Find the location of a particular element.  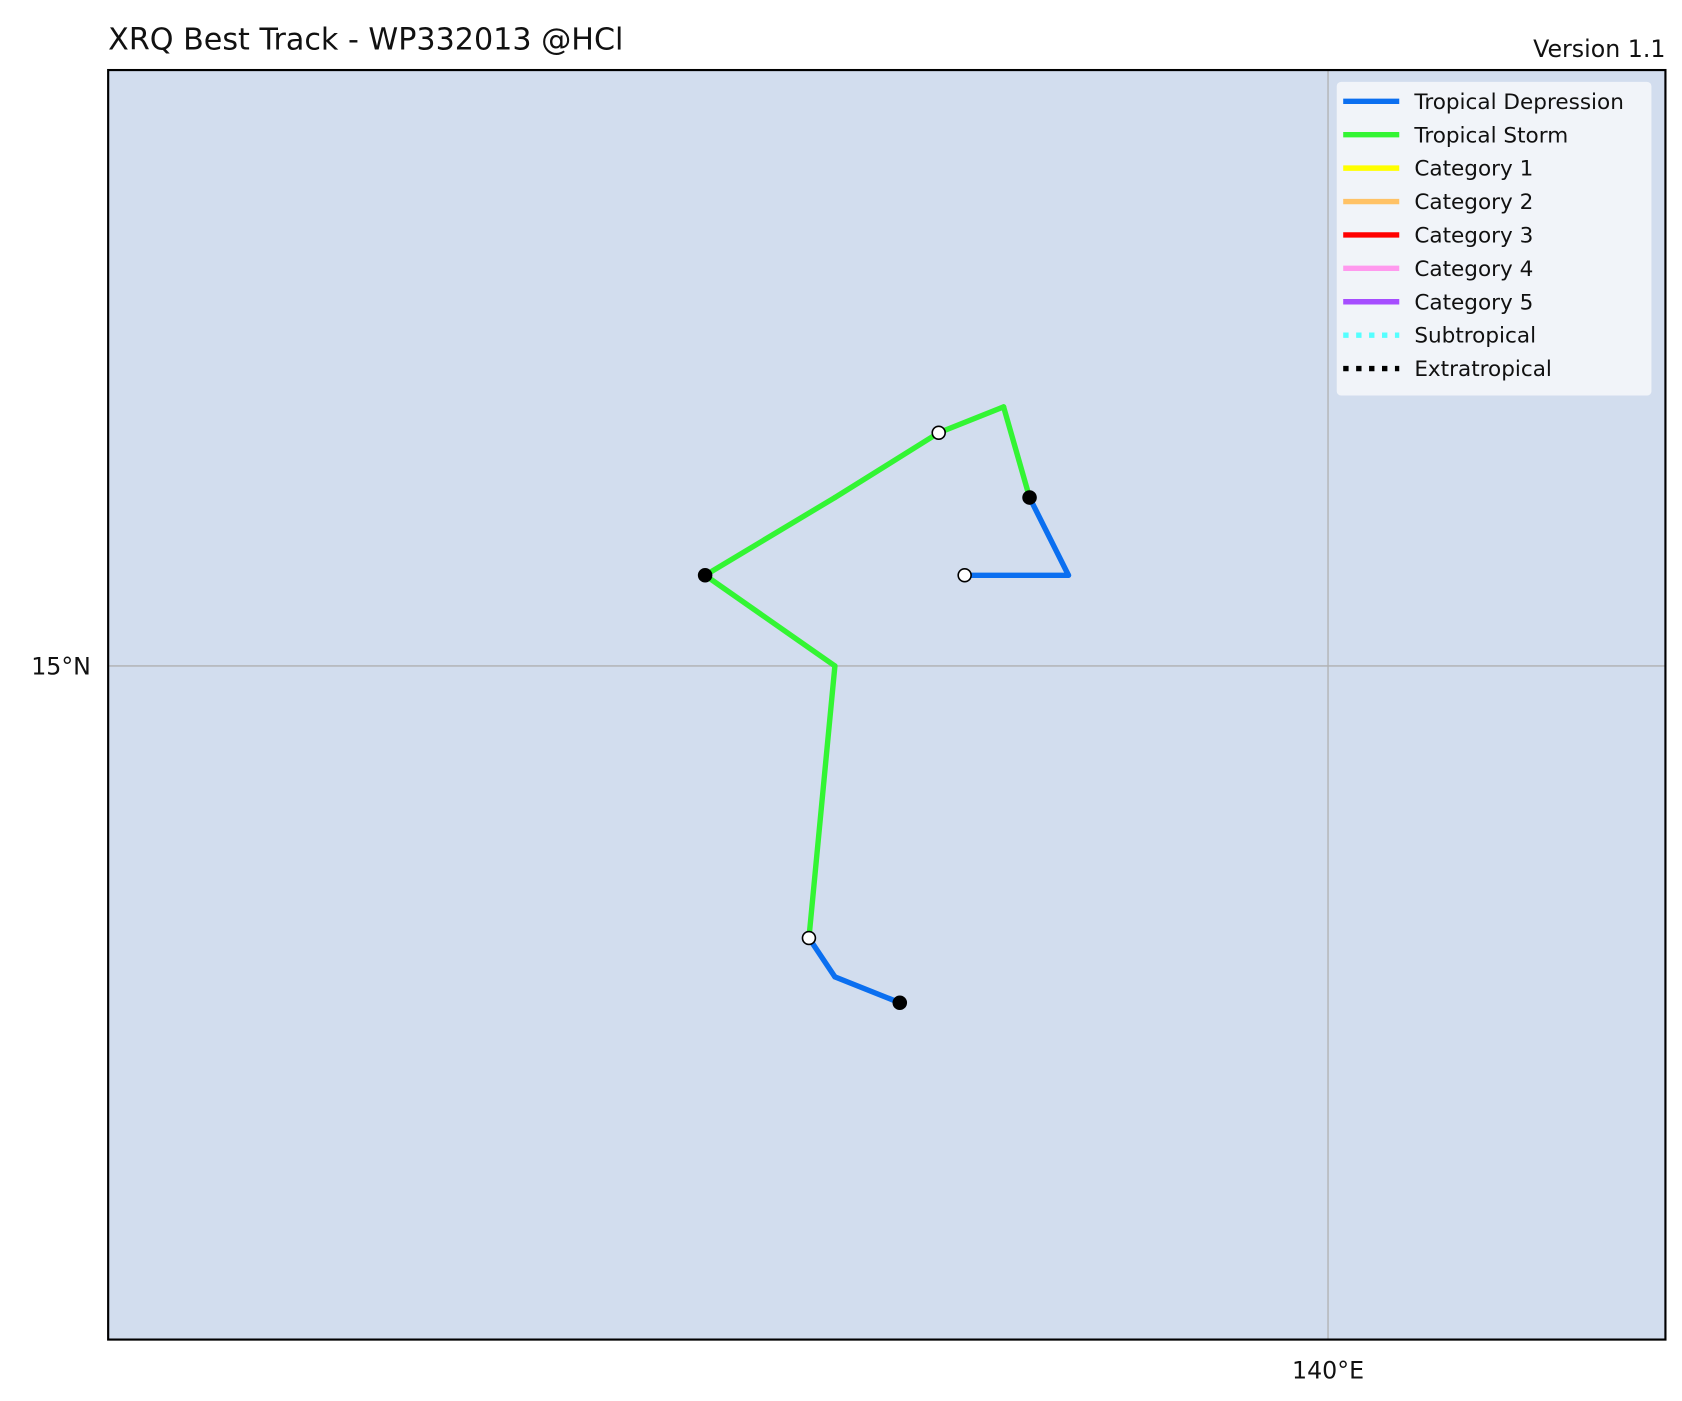

legend-label: Extratropical is located at coordinates (1483, 369).